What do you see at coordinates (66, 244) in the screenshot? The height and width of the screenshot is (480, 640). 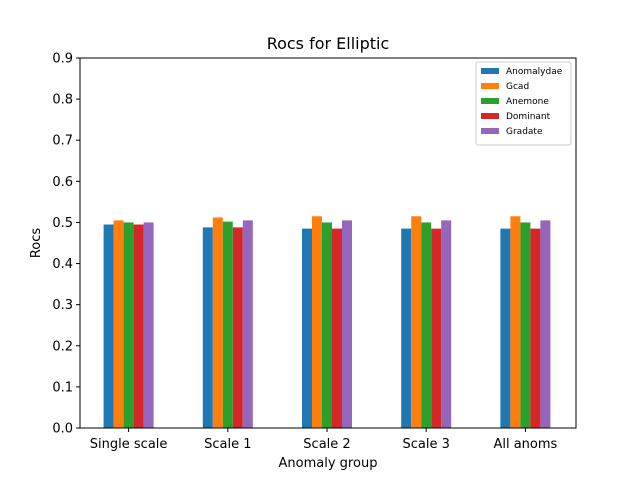 I see `y-axis: 0.0 0.1 0.2 0.3 0.4 0.5 0.6 0.7 0.8 0.9` at bounding box center [66, 244].